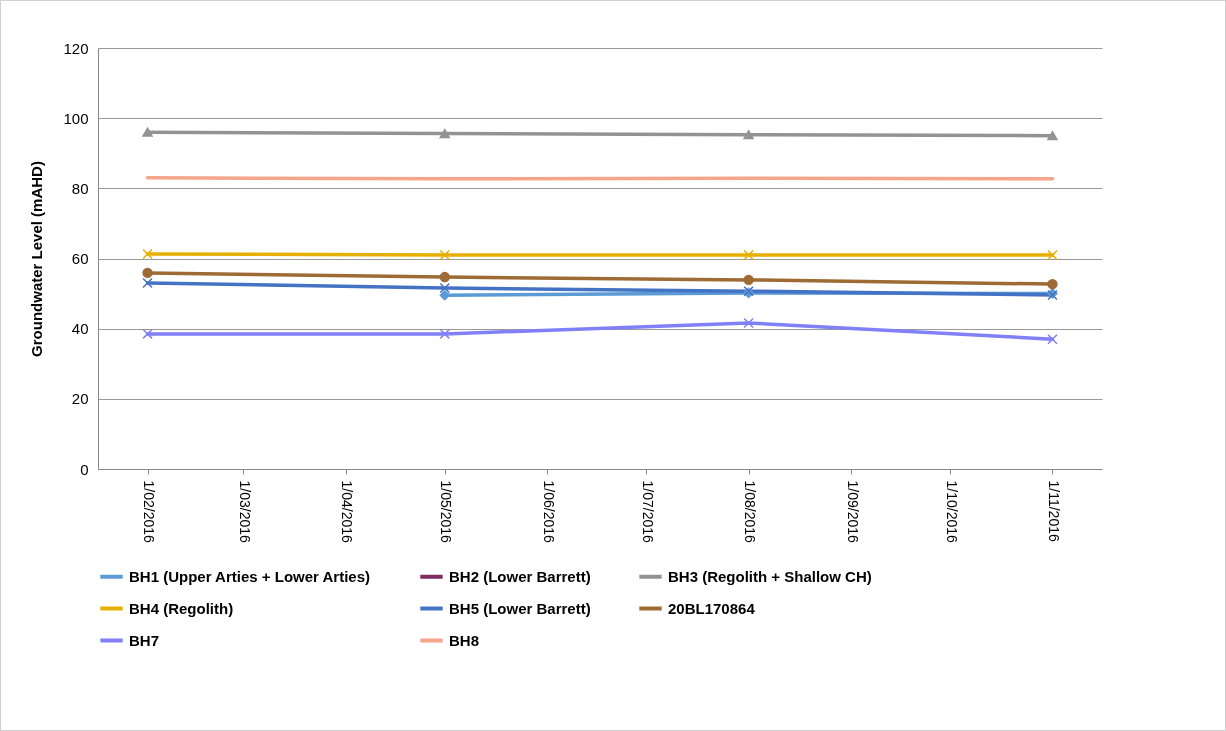 The height and width of the screenshot is (731, 1226). Describe the element at coordinates (80, 399) in the screenshot. I see `y-tick-label: 20` at that location.